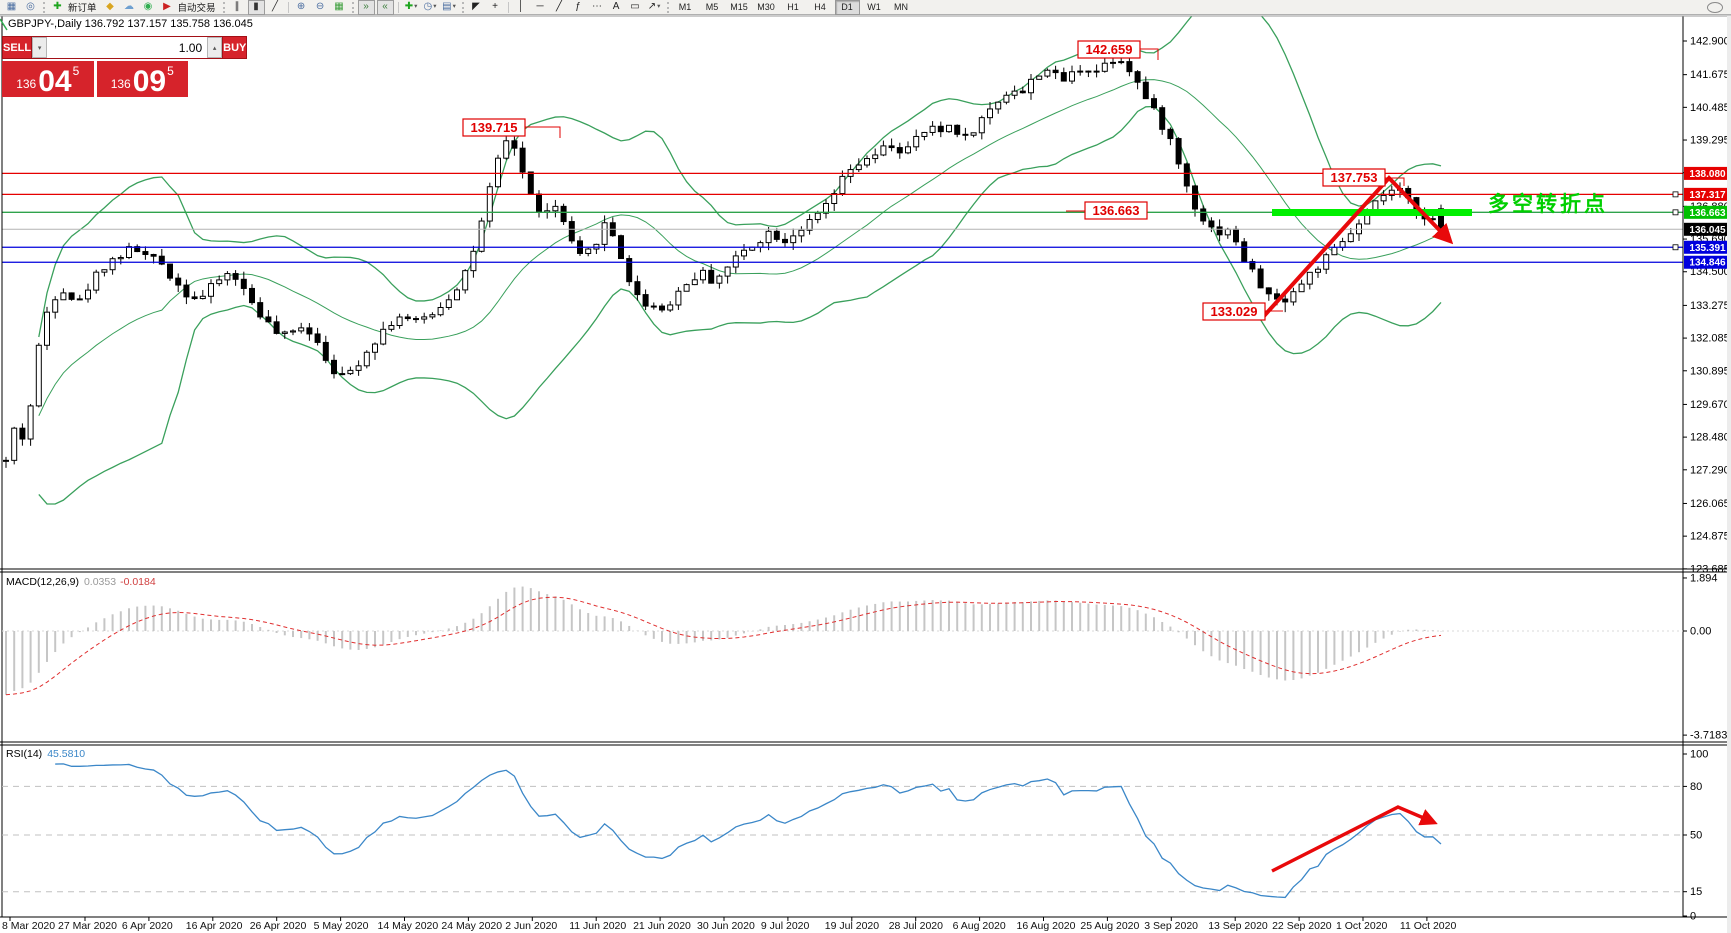  What do you see at coordinates (476, 6) in the screenshot?
I see `cursor-icon: ◤` at bounding box center [476, 6].